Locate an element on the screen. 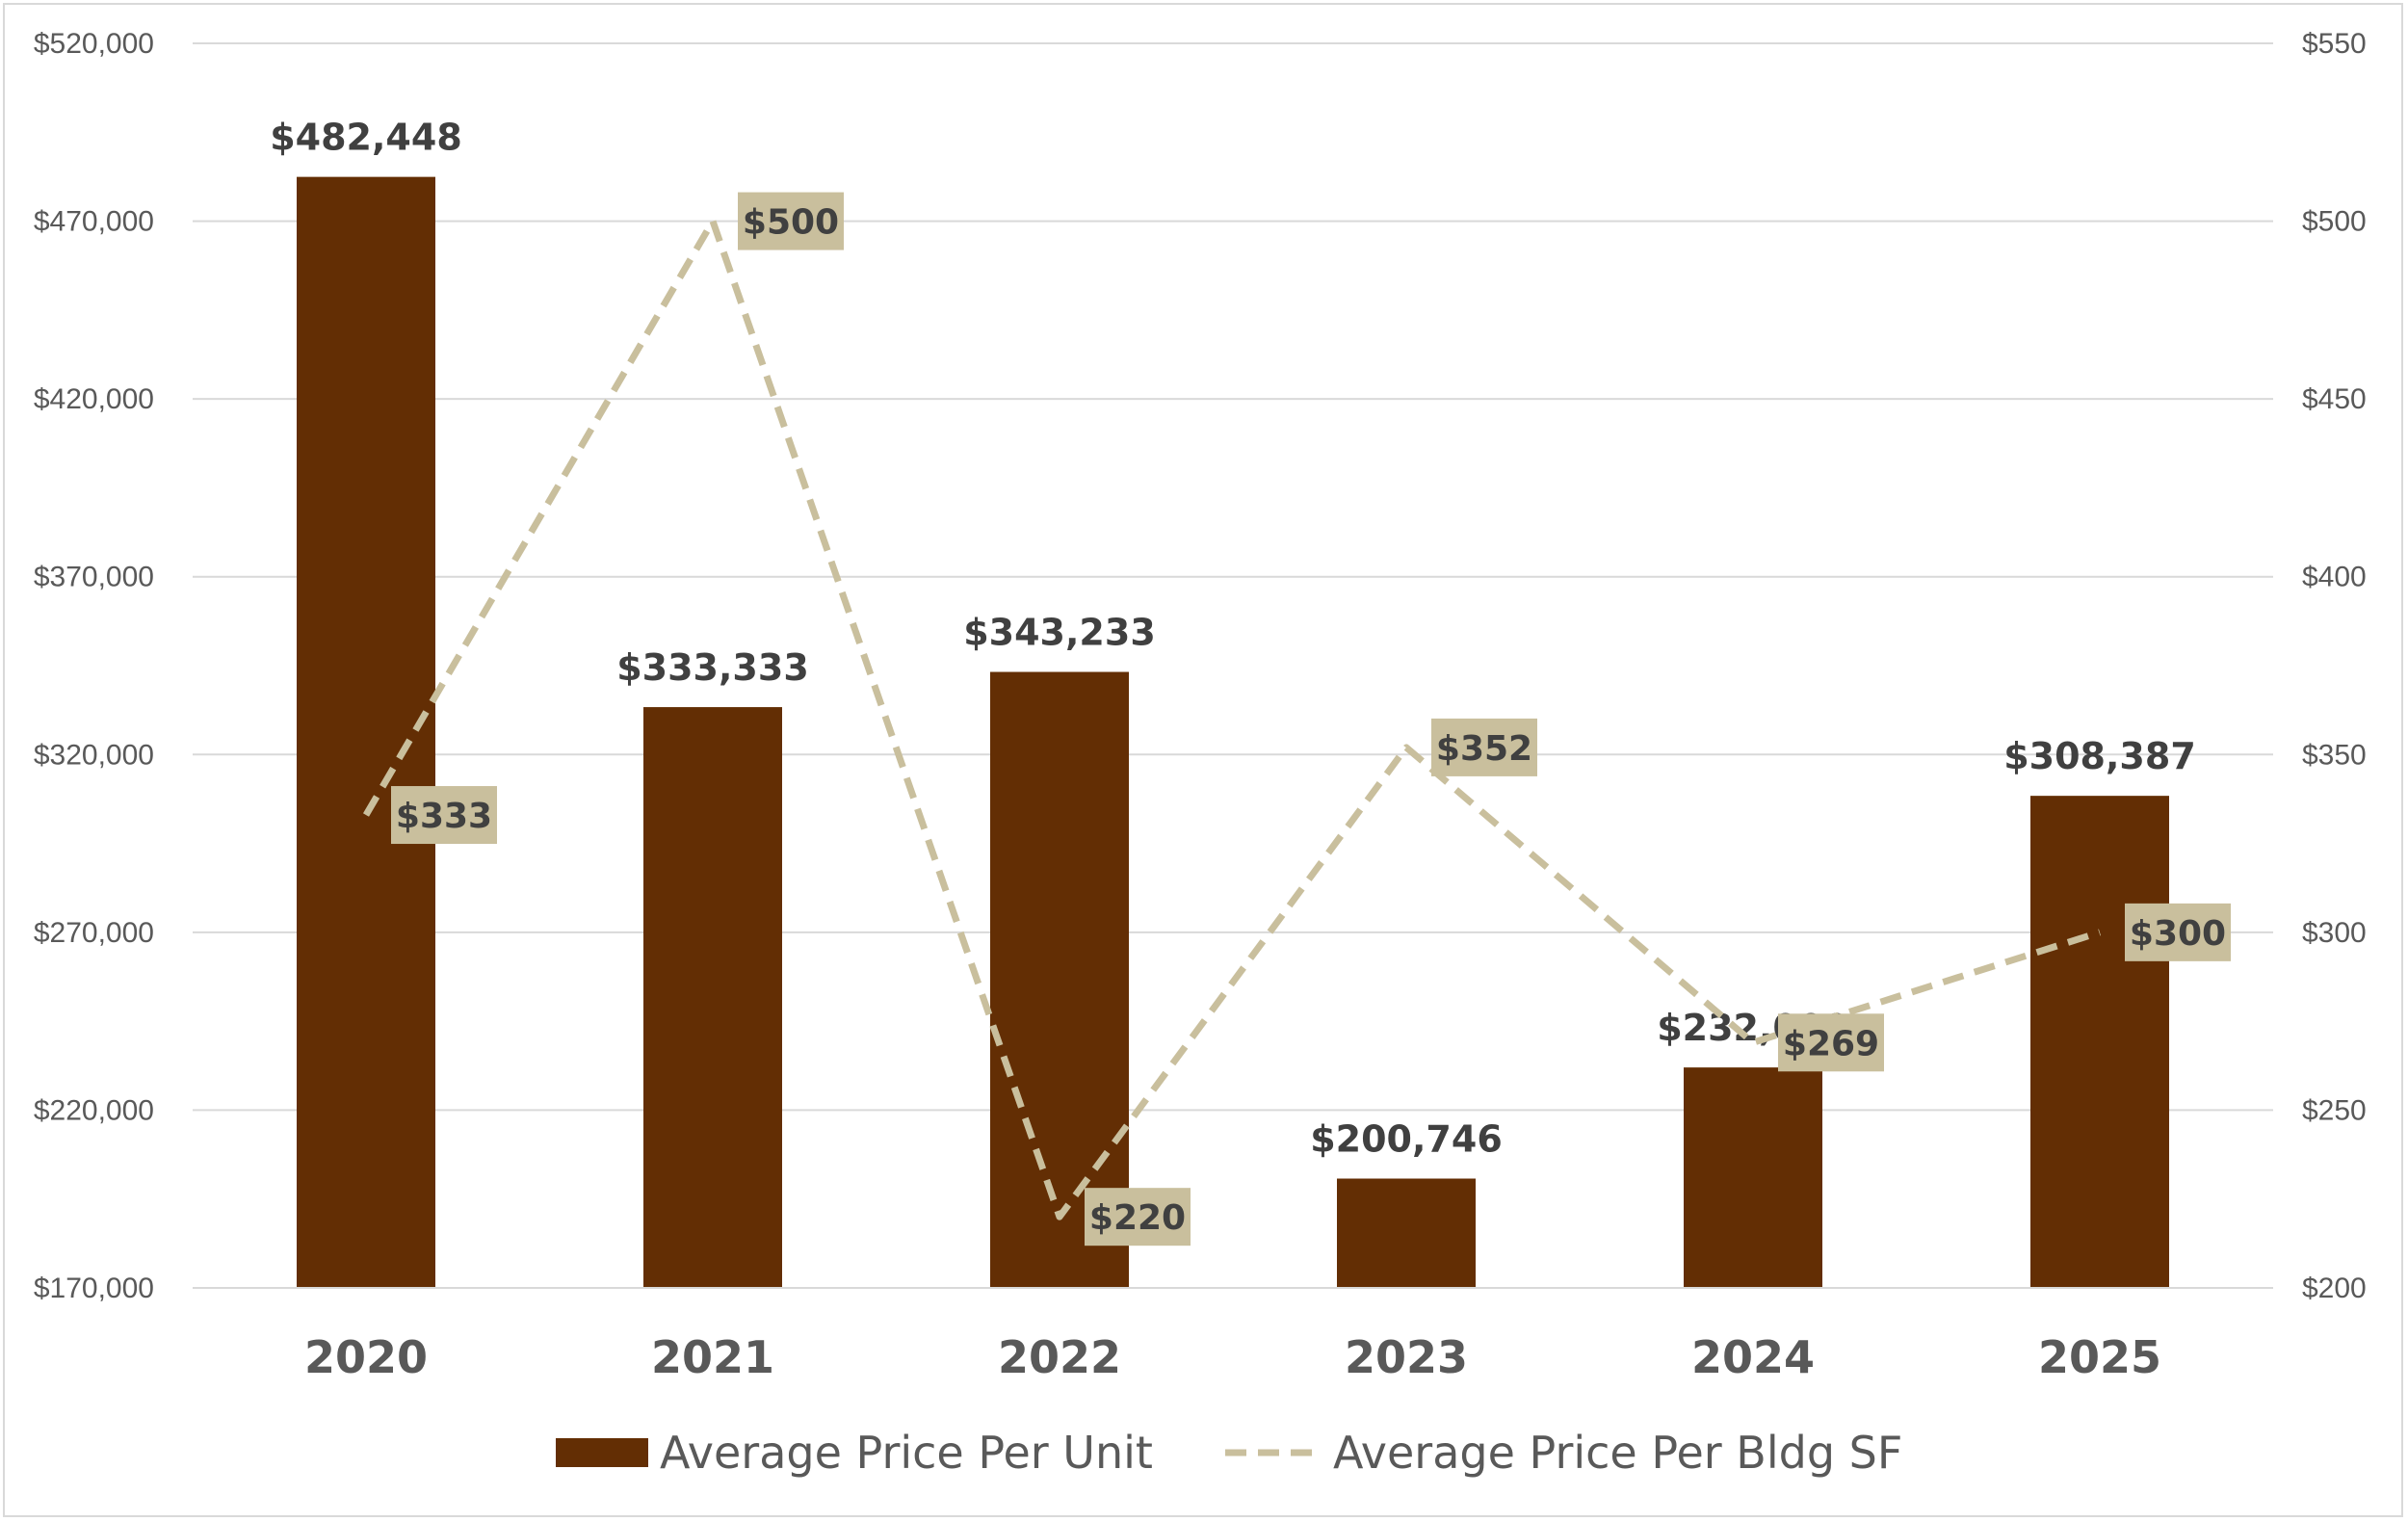 The image size is (2408, 1522). y-left-tick-label: $370,000 is located at coordinates (94, 577).